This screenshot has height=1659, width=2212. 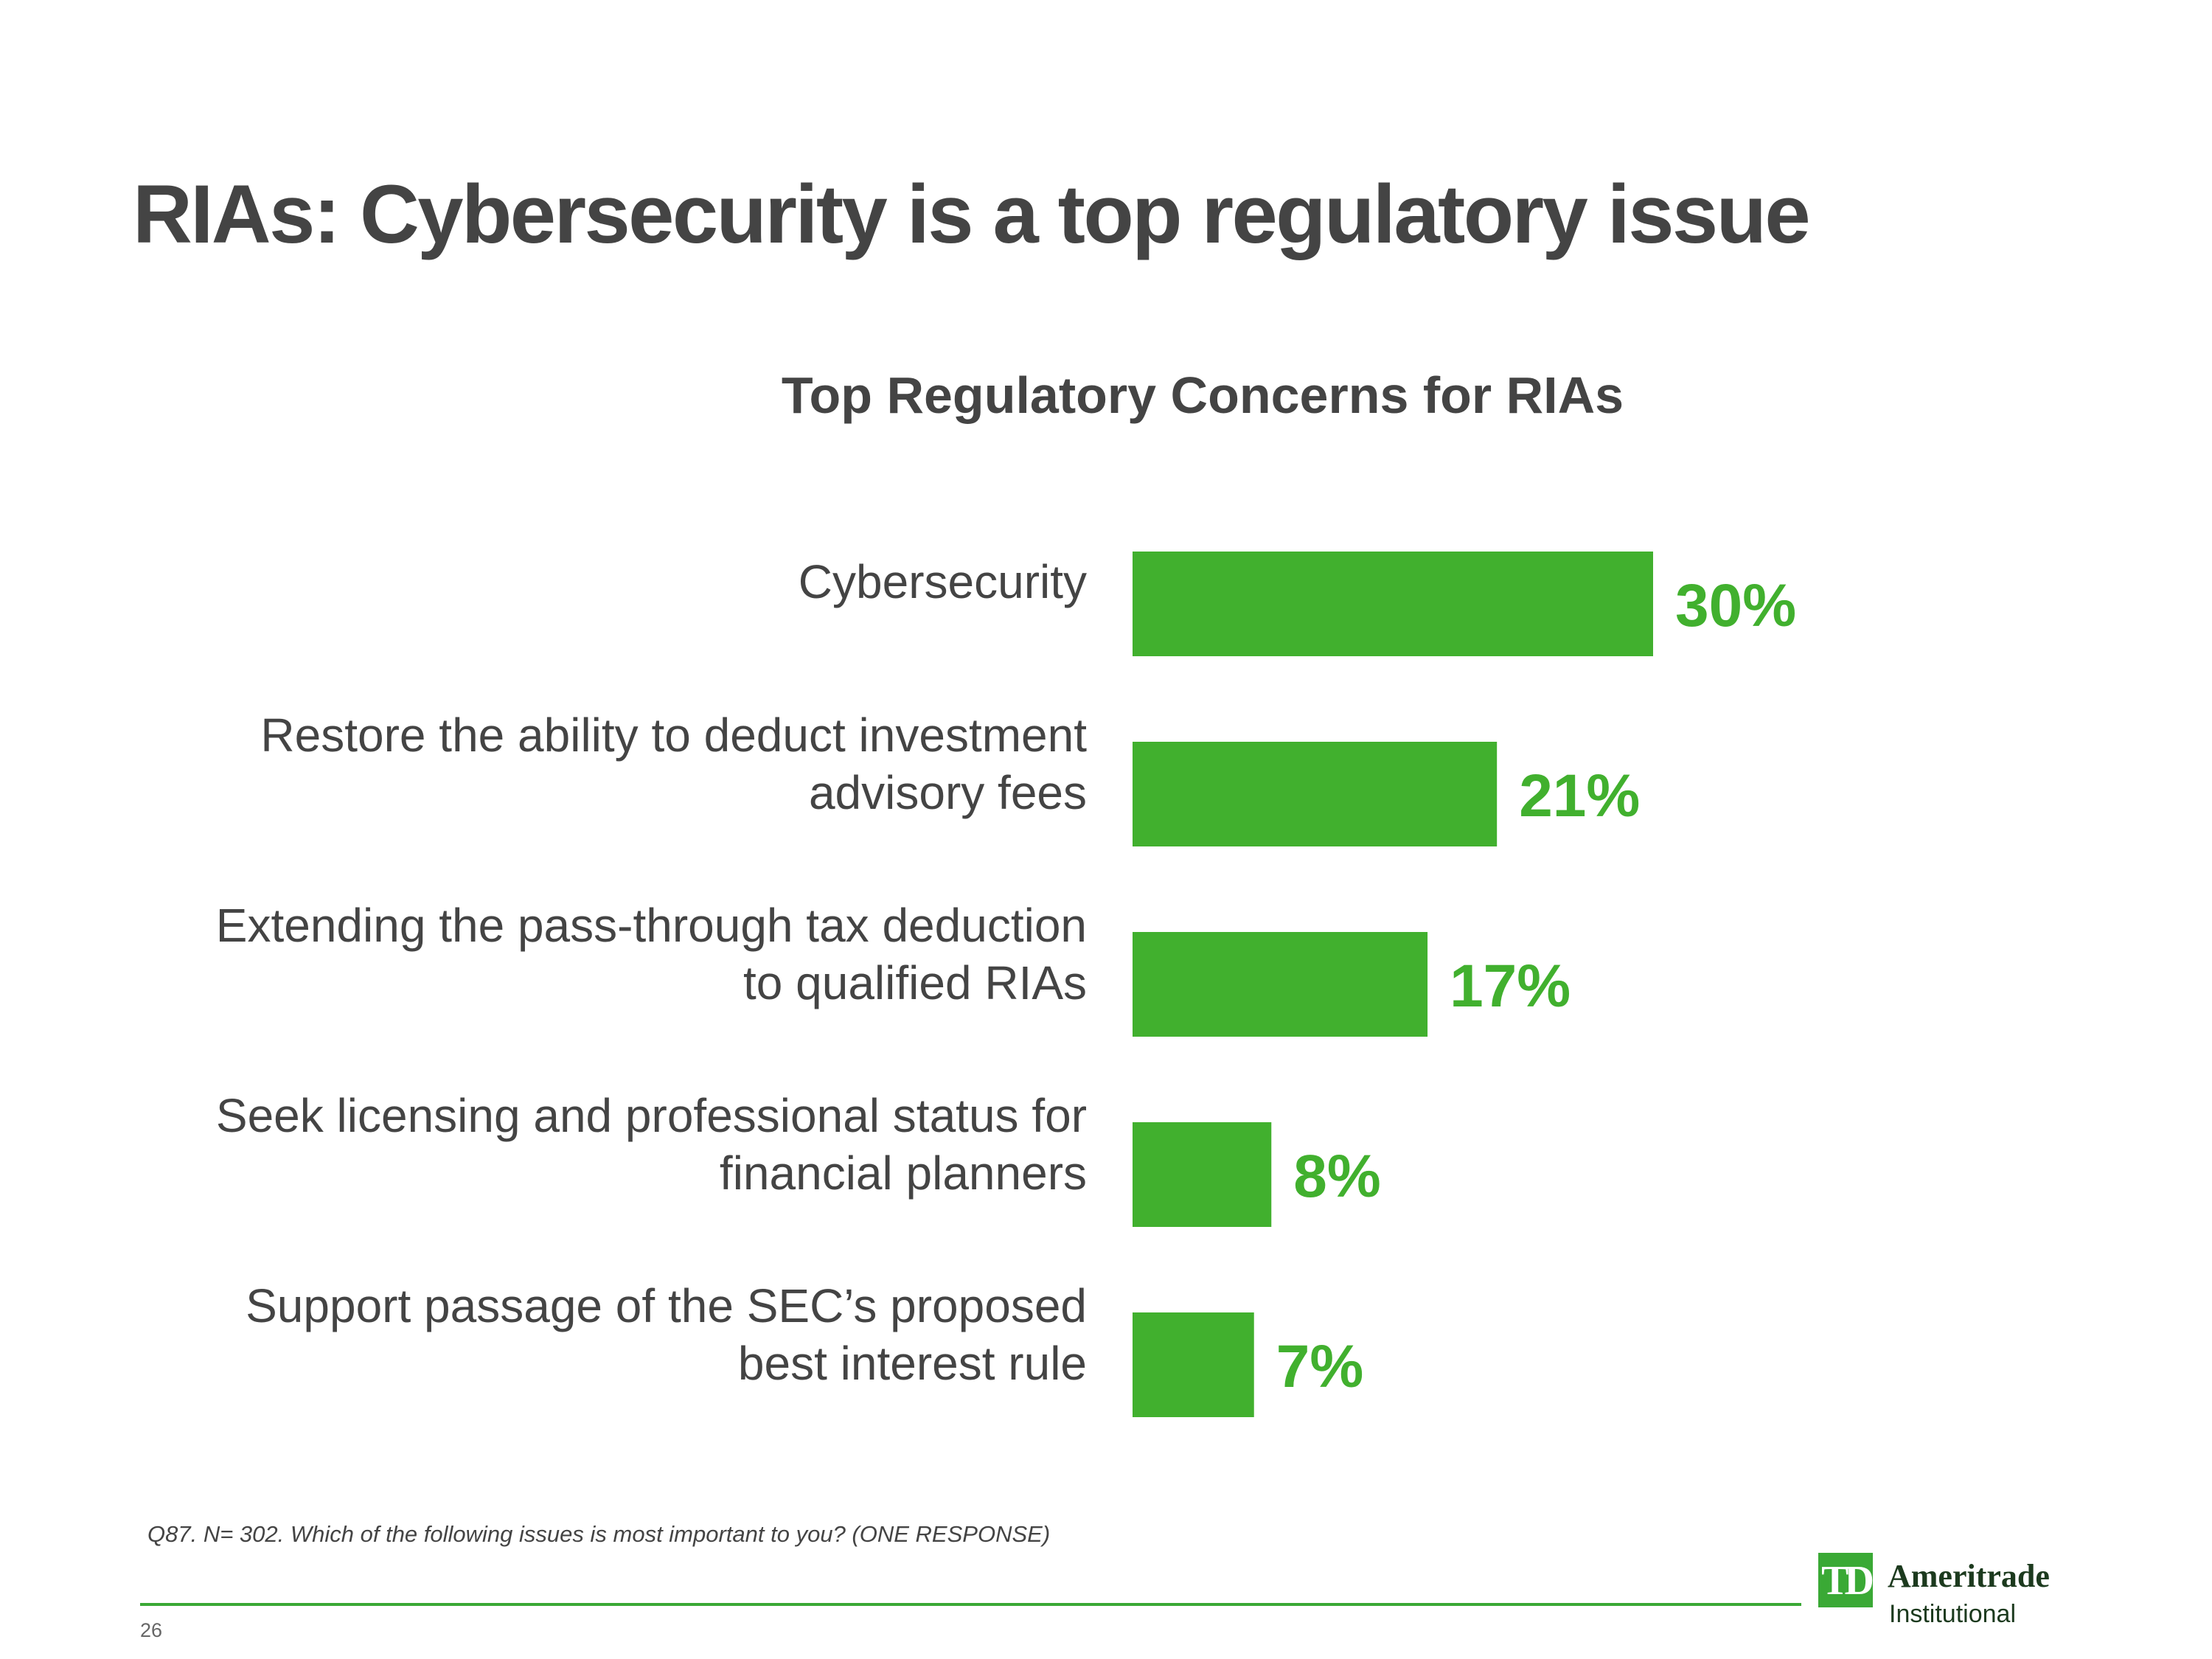 I want to click on category-label-0-line-0: Cybersecurity, so click(x=943, y=581).